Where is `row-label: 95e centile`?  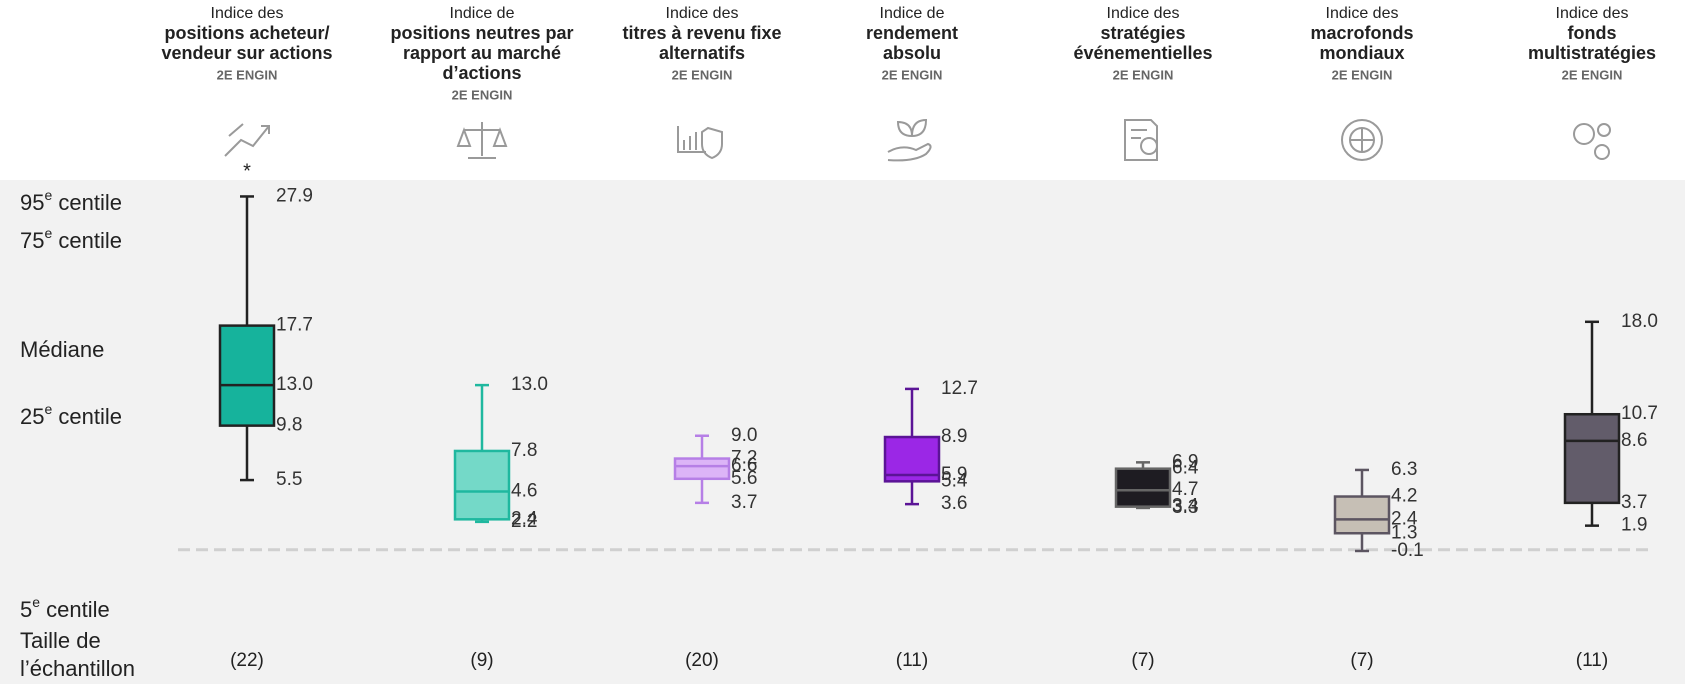 row-label: 95e centile is located at coordinates (71, 201).